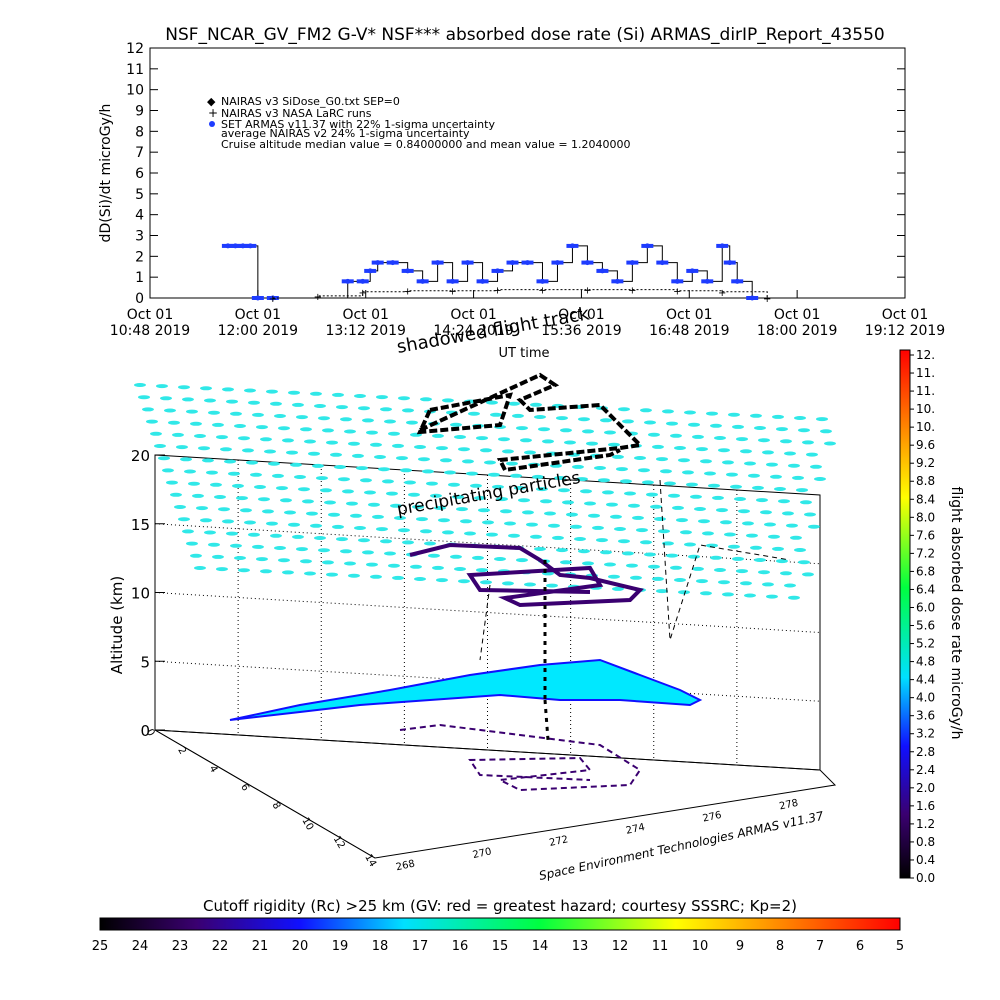 Image resolution: width=1000 pixels, height=1000 pixels. I want to click on lon-tick-label: 274, so click(635, 829).